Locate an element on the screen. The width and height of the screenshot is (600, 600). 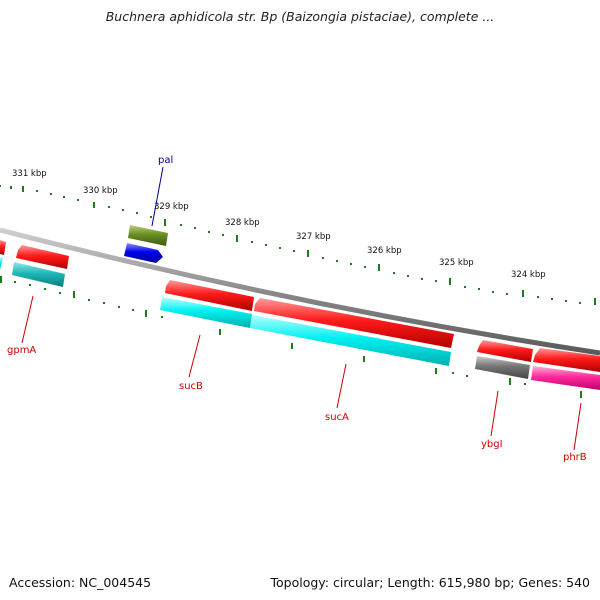
scale-label-325: 325 kbp is located at coordinates (456, 263).